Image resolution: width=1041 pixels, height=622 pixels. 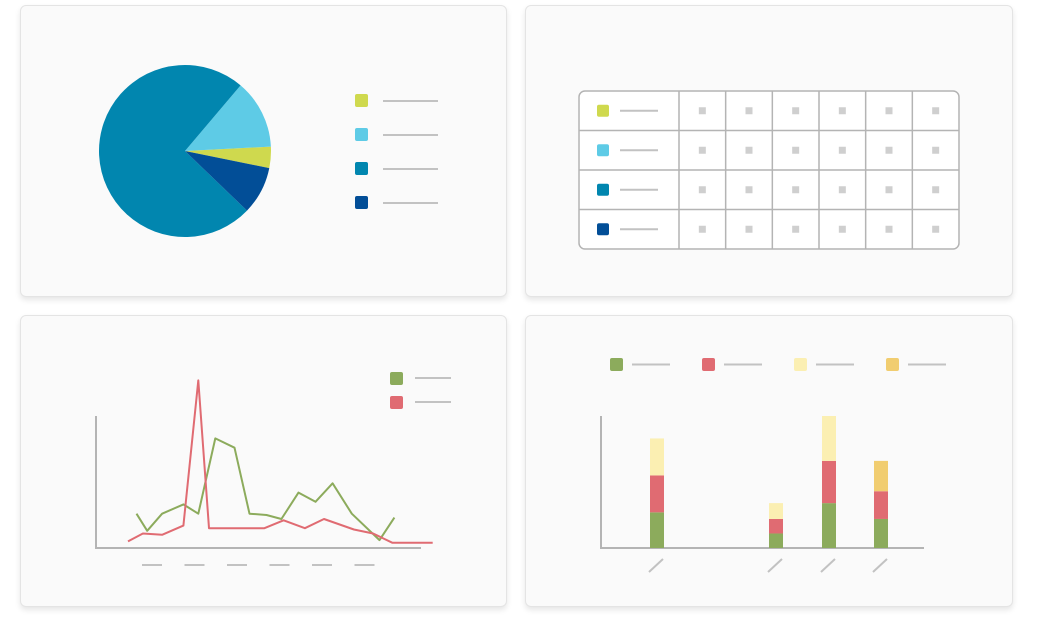 I want to click on bar-chart-axes, so click(x=762, y=482).